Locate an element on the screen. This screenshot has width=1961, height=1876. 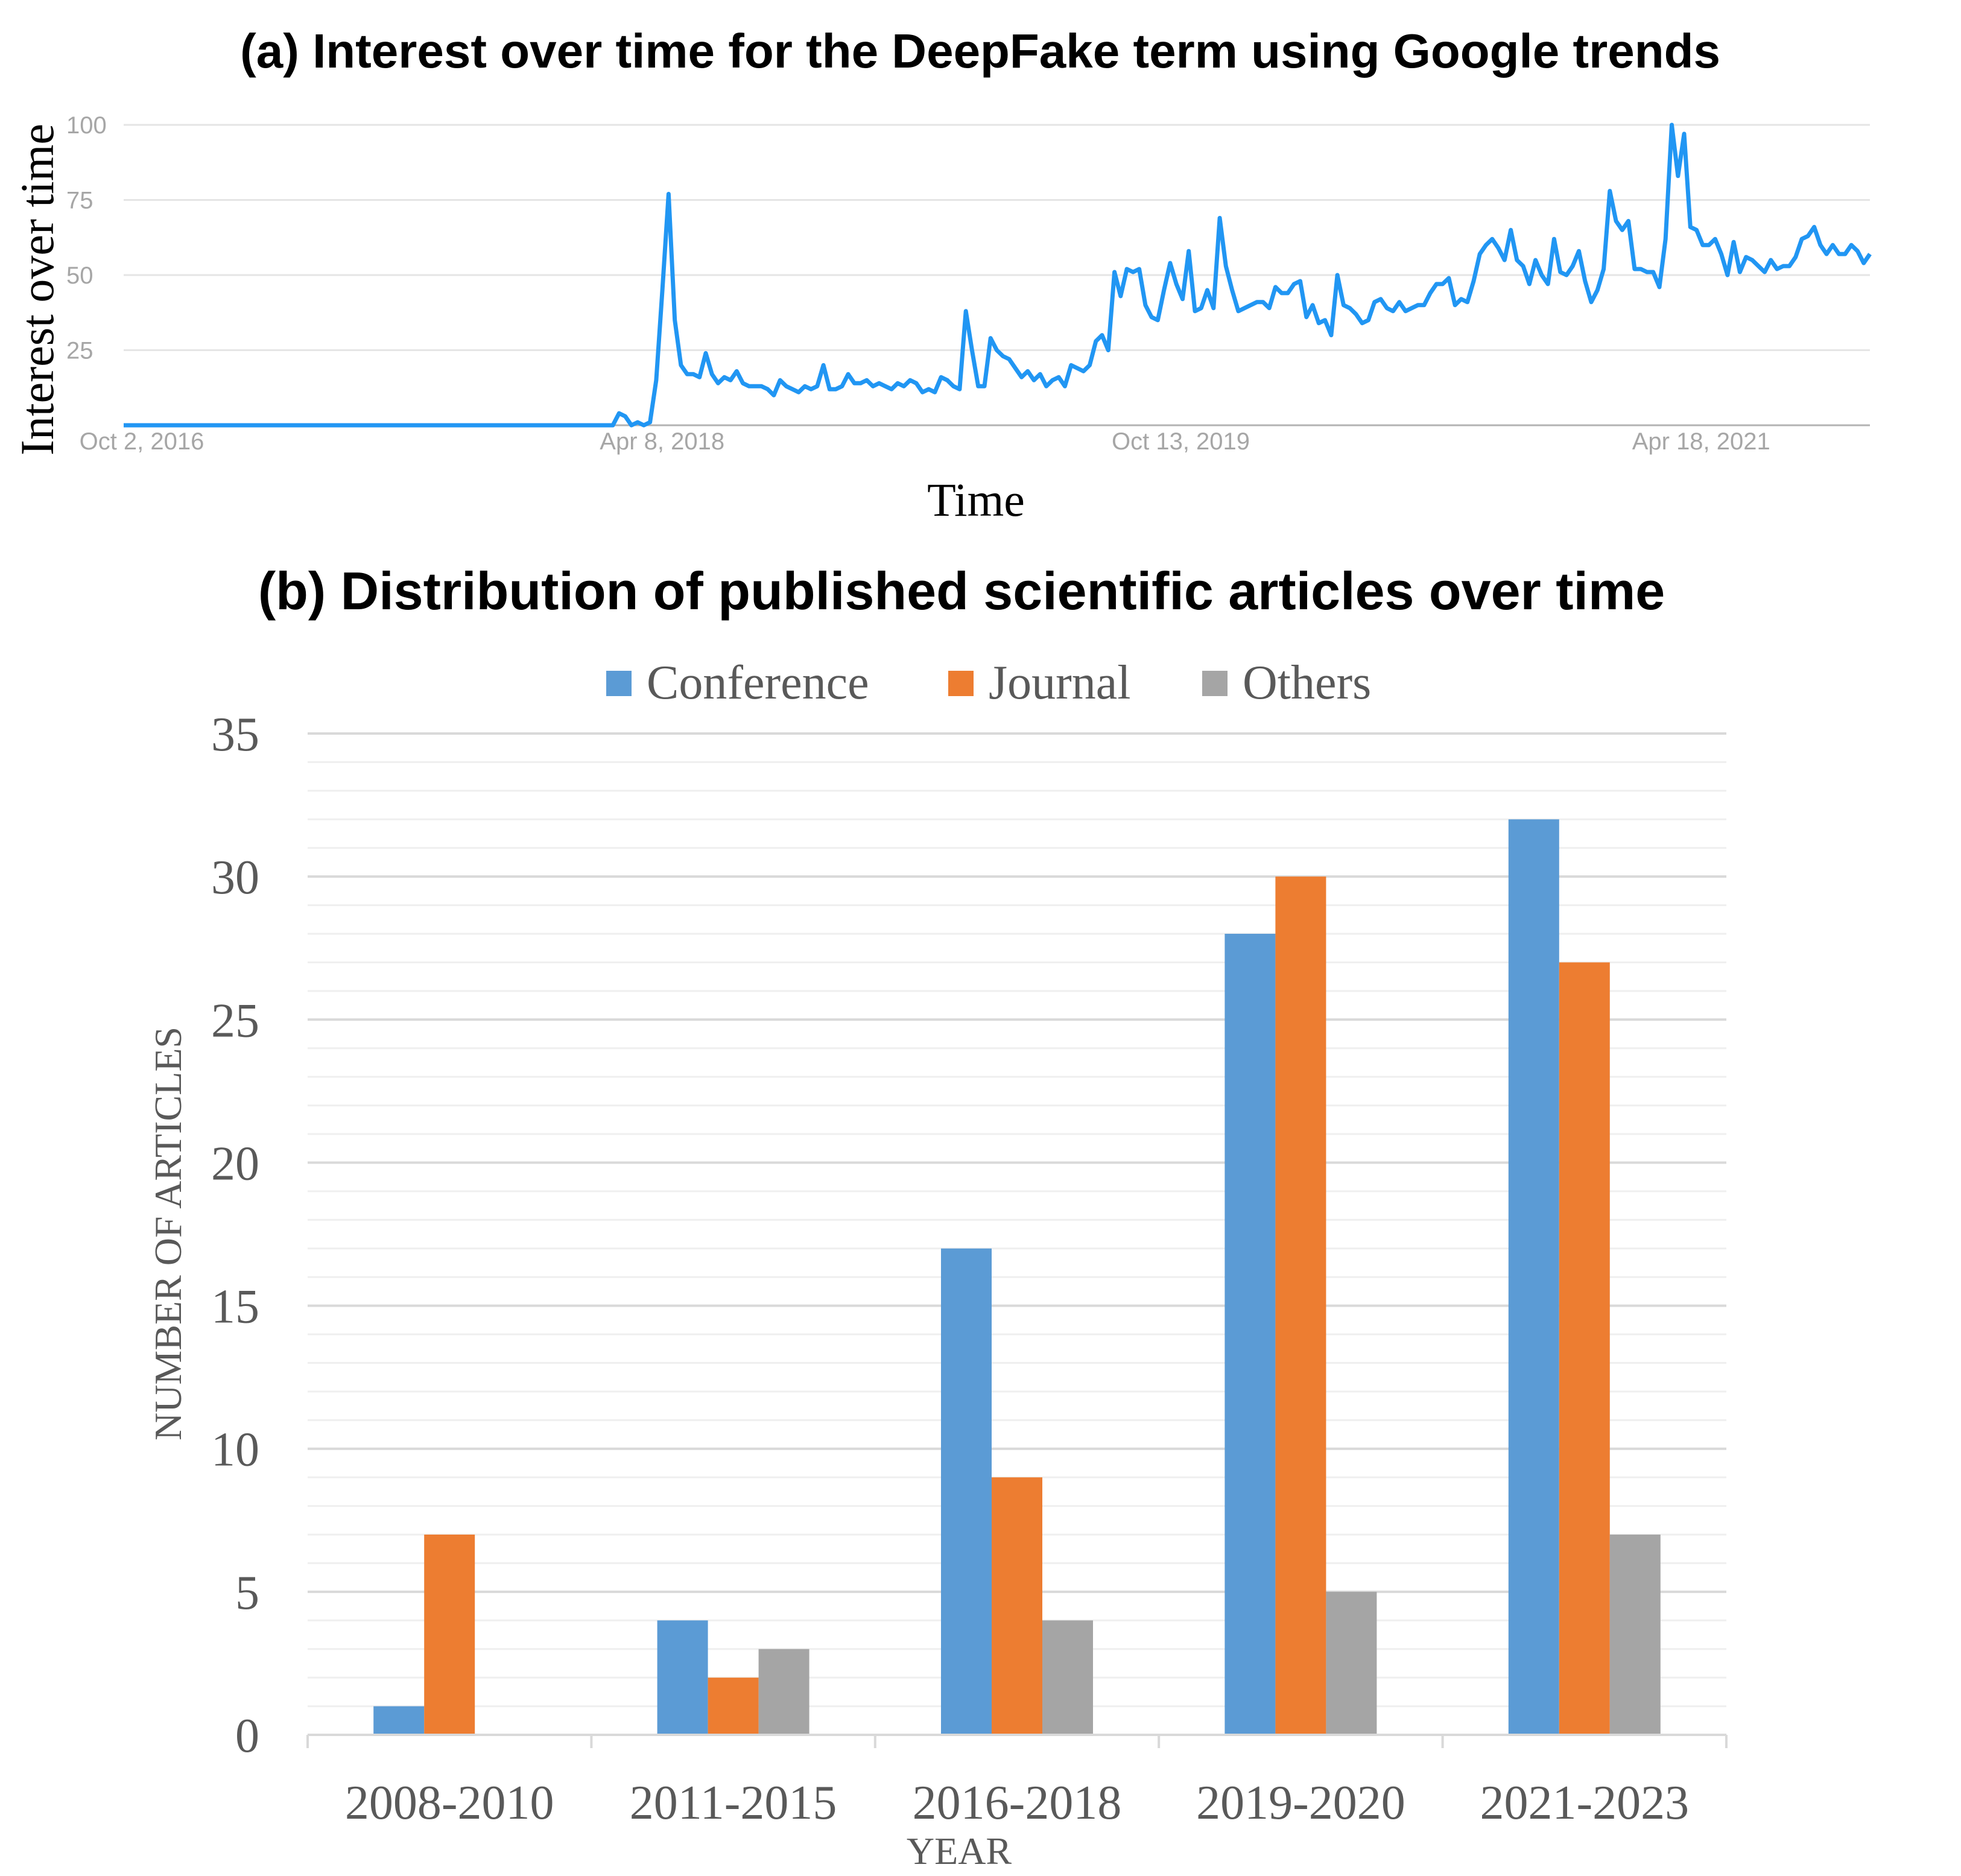
legend-swatch-conference is located at coordinates (619, 683).